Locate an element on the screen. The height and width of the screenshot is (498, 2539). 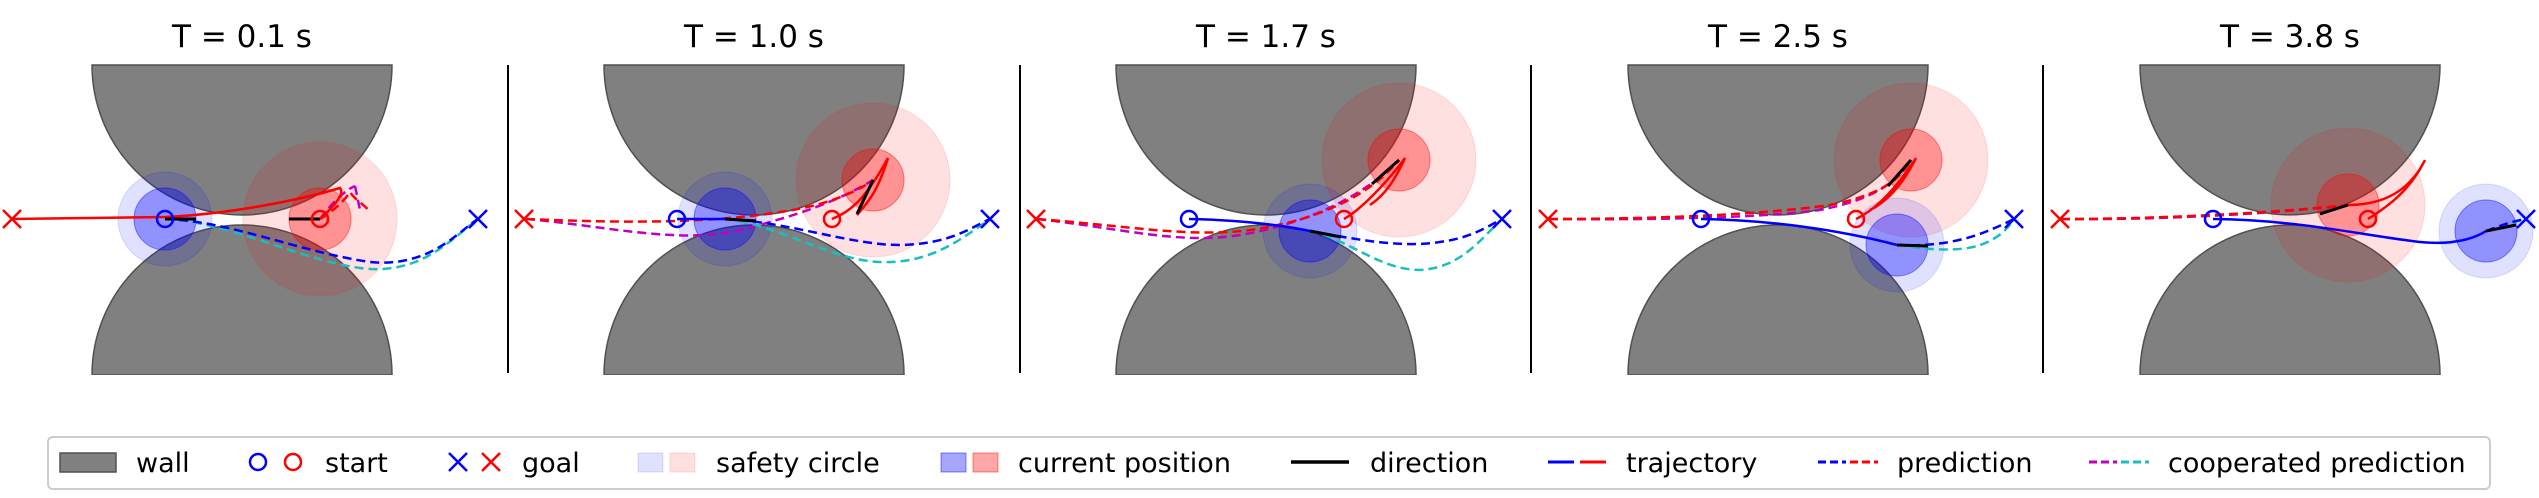
legend-label-wall: wall is located at coordinates (163, 463).